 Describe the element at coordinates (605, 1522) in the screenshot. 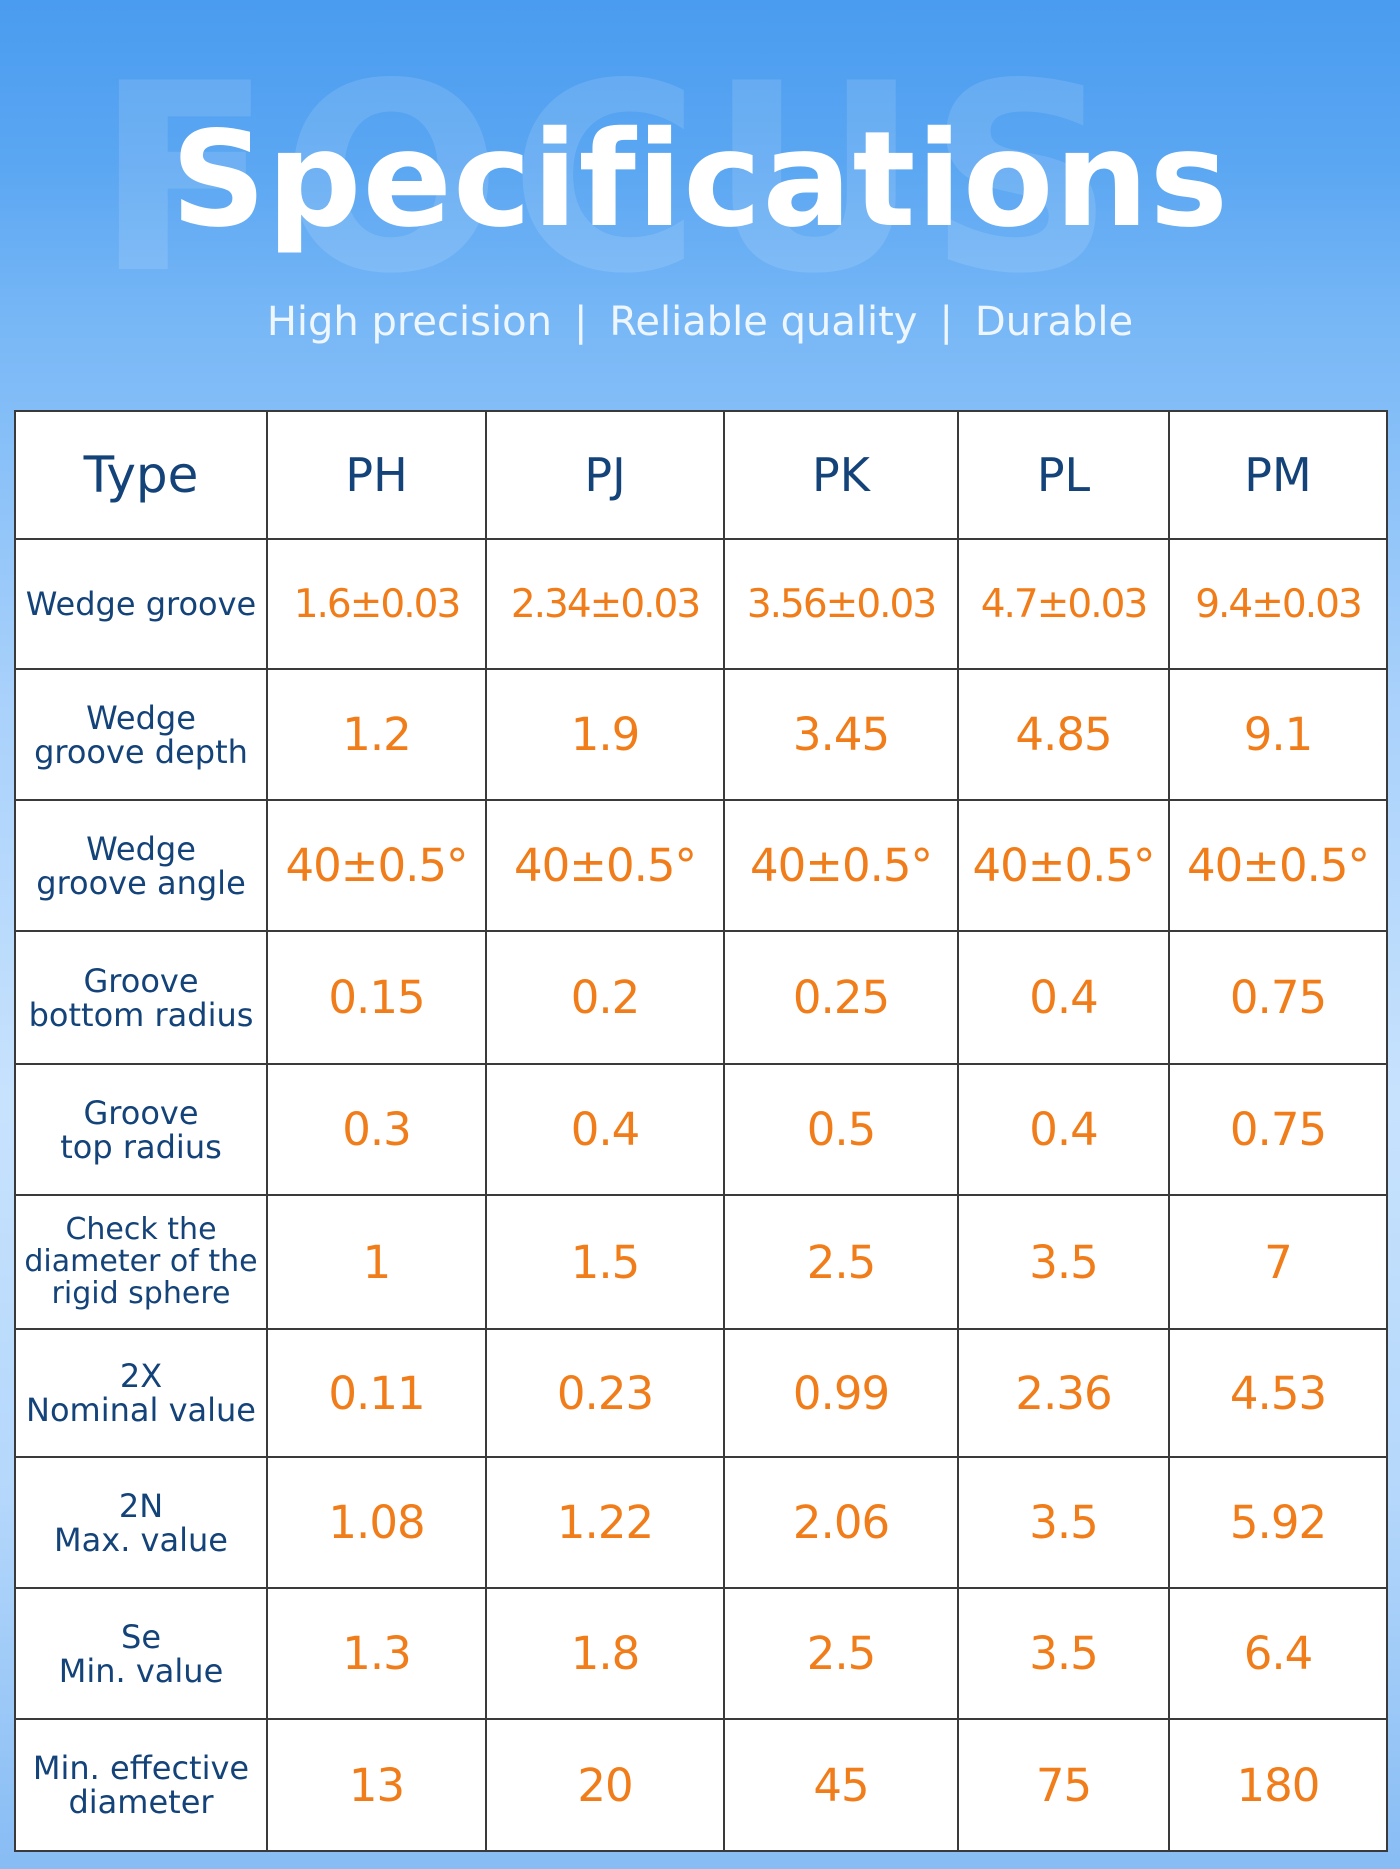

I see `table-cell: 1.22` at that location.